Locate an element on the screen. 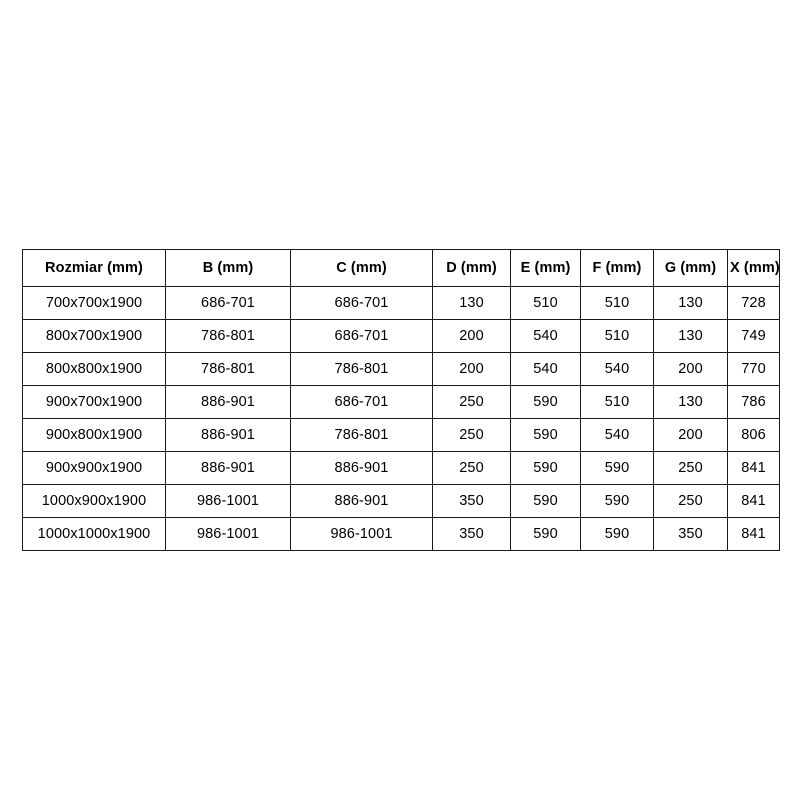 This screenshot has width=800, height=800. cell-x: 770 is located at coordinates (753, 369).